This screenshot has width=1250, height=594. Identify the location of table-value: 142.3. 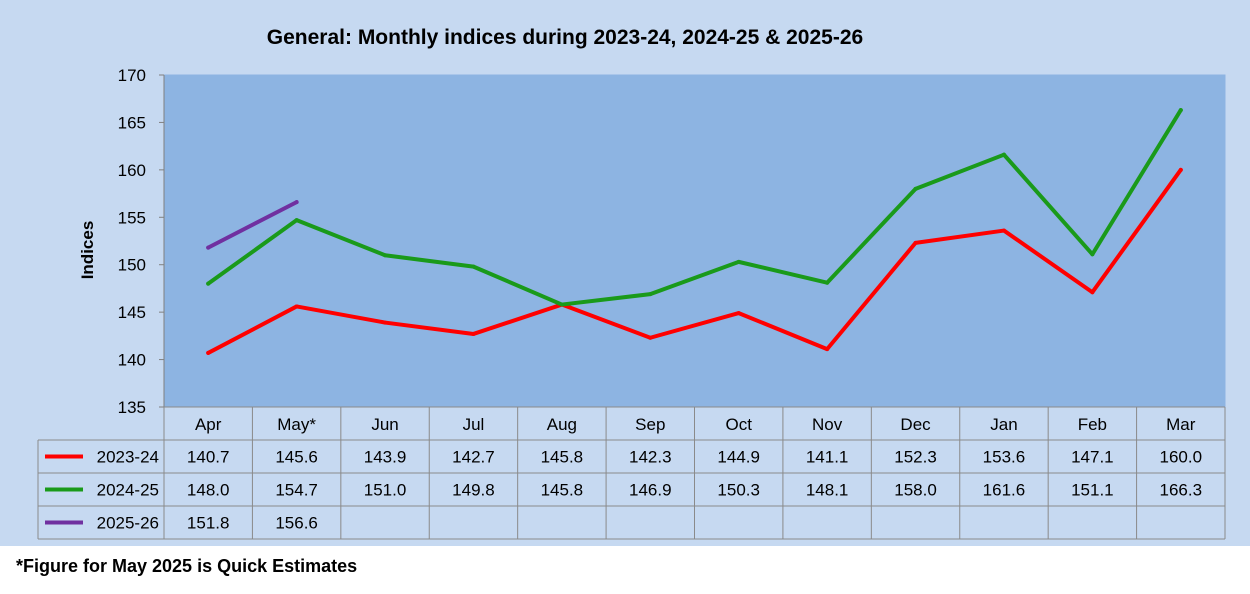
(650, 457).